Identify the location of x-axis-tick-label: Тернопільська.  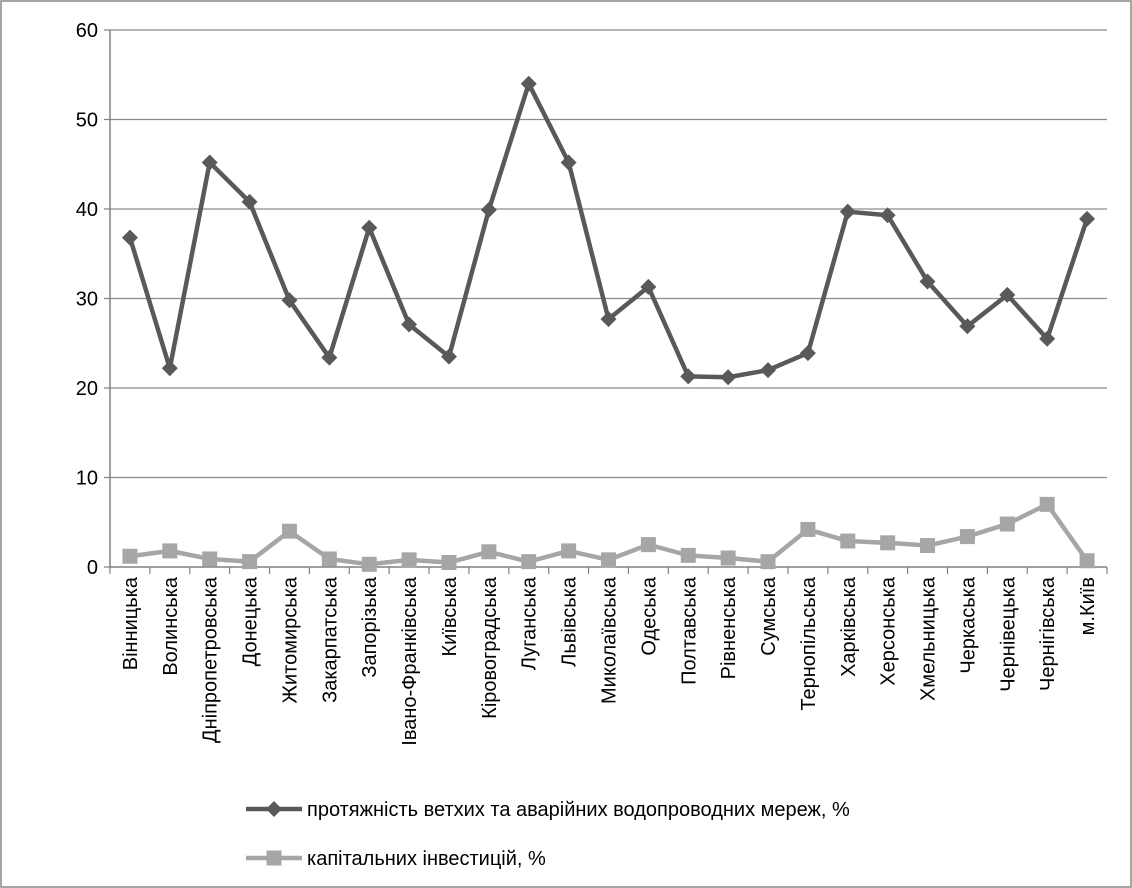
(809, 643).